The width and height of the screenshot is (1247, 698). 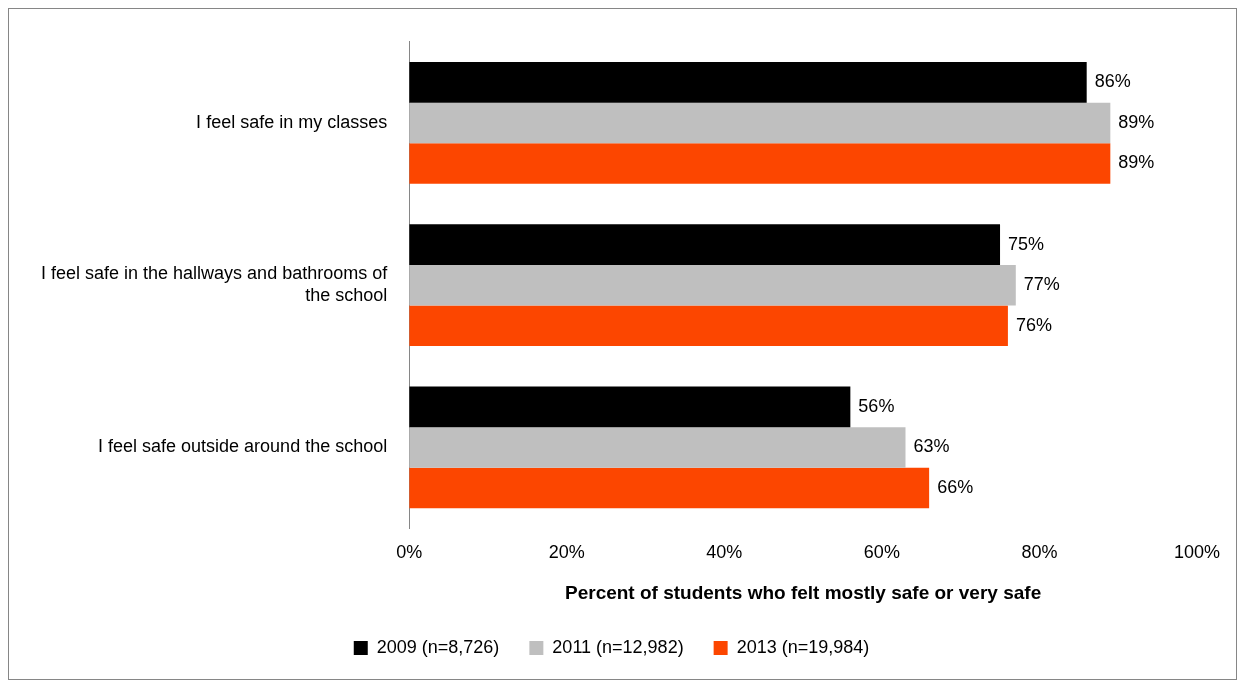 I want to click on data-label: 76%, so click(x=1033, y=324).